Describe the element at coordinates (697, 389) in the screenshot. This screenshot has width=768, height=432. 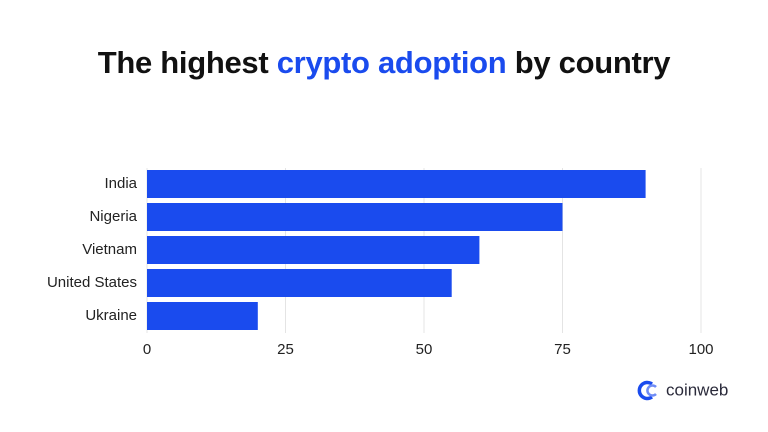
I see `brand: coinweb` at that location.